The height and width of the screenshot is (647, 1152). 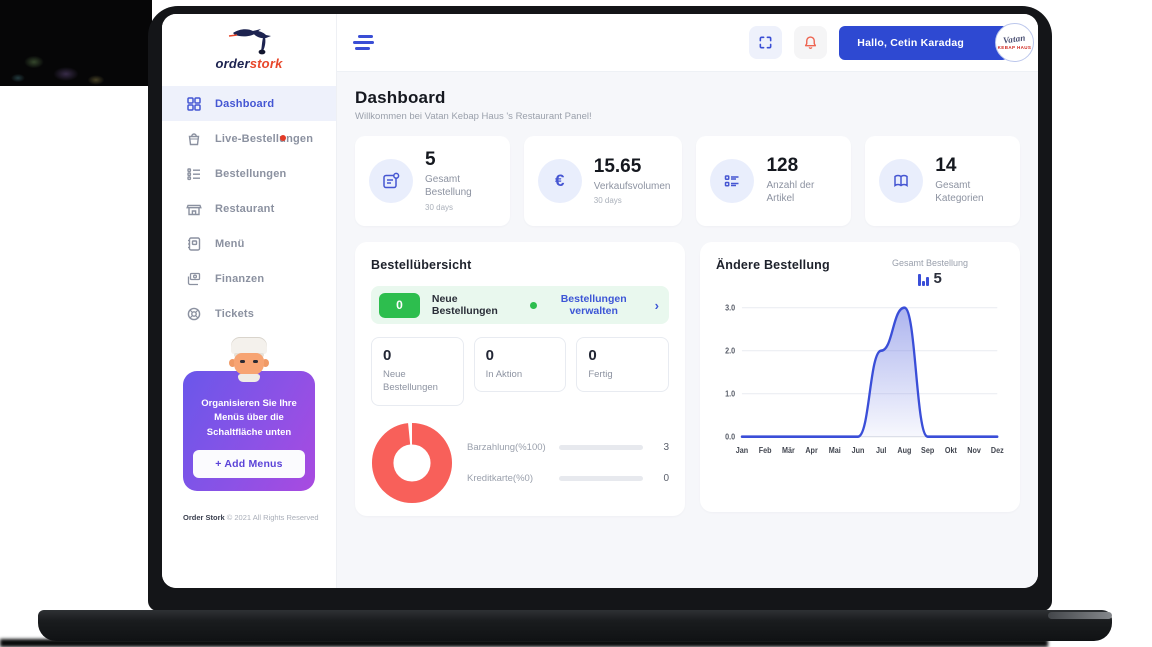 I want to click on page-title: Dashboard, so click(x=400, y=97).